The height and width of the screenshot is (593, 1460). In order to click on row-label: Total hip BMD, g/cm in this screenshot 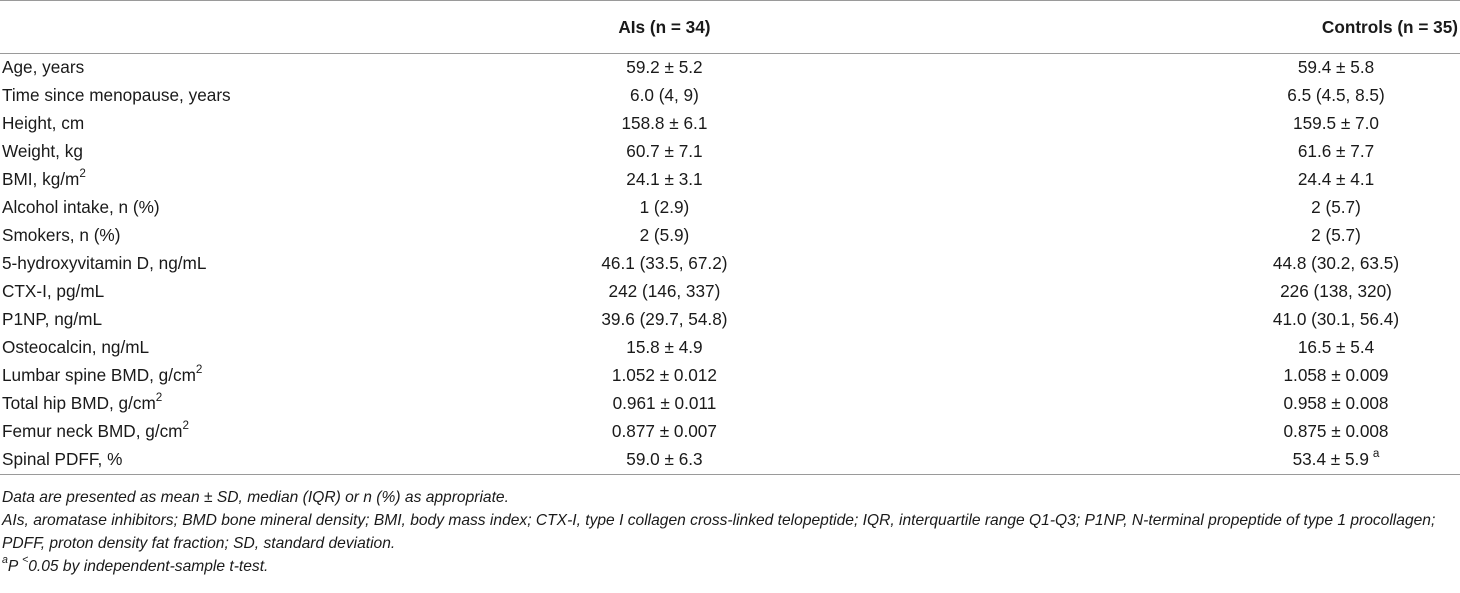, I will do `click(79, 403)`.